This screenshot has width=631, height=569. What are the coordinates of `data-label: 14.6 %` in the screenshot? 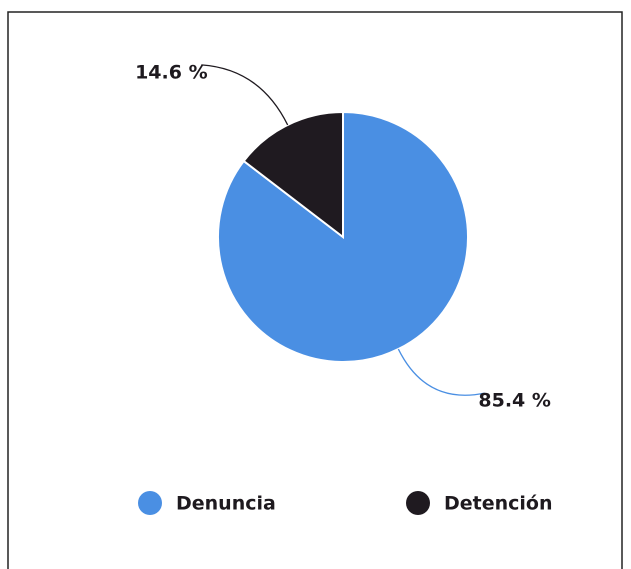 It's located at (171, 72).